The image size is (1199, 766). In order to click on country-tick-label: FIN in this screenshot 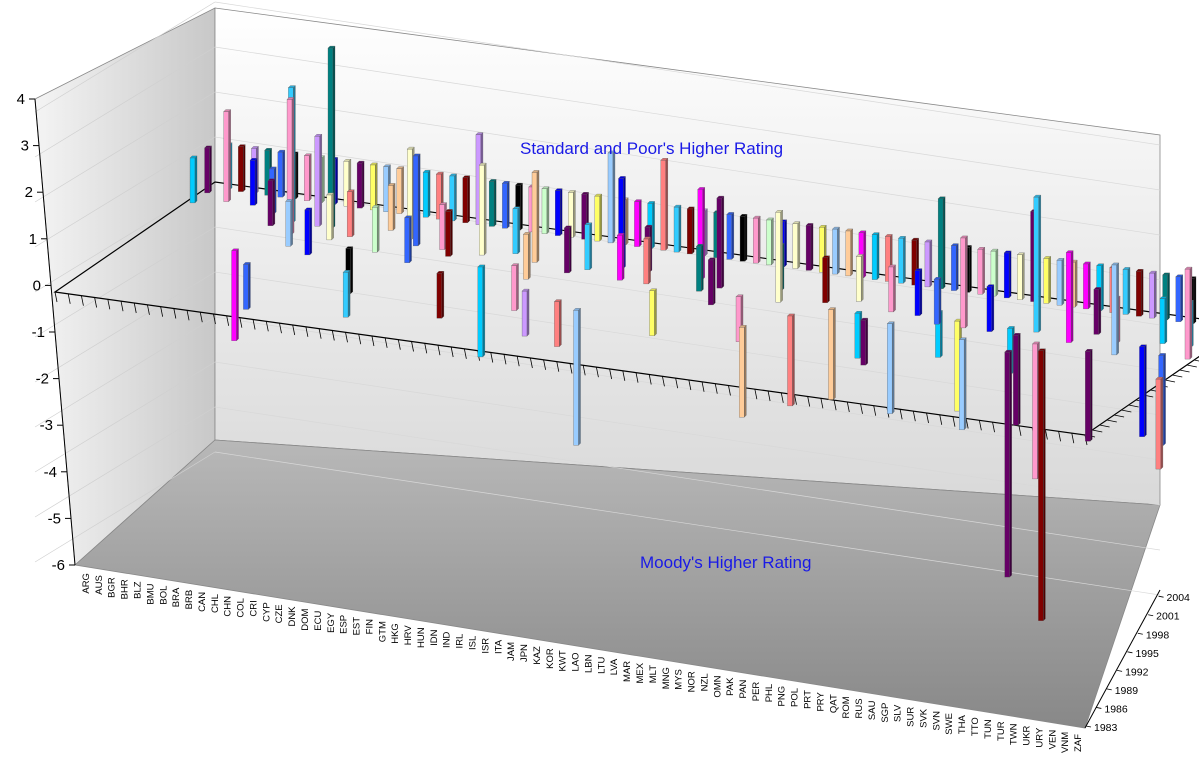, I will do `click(369, 626)`.